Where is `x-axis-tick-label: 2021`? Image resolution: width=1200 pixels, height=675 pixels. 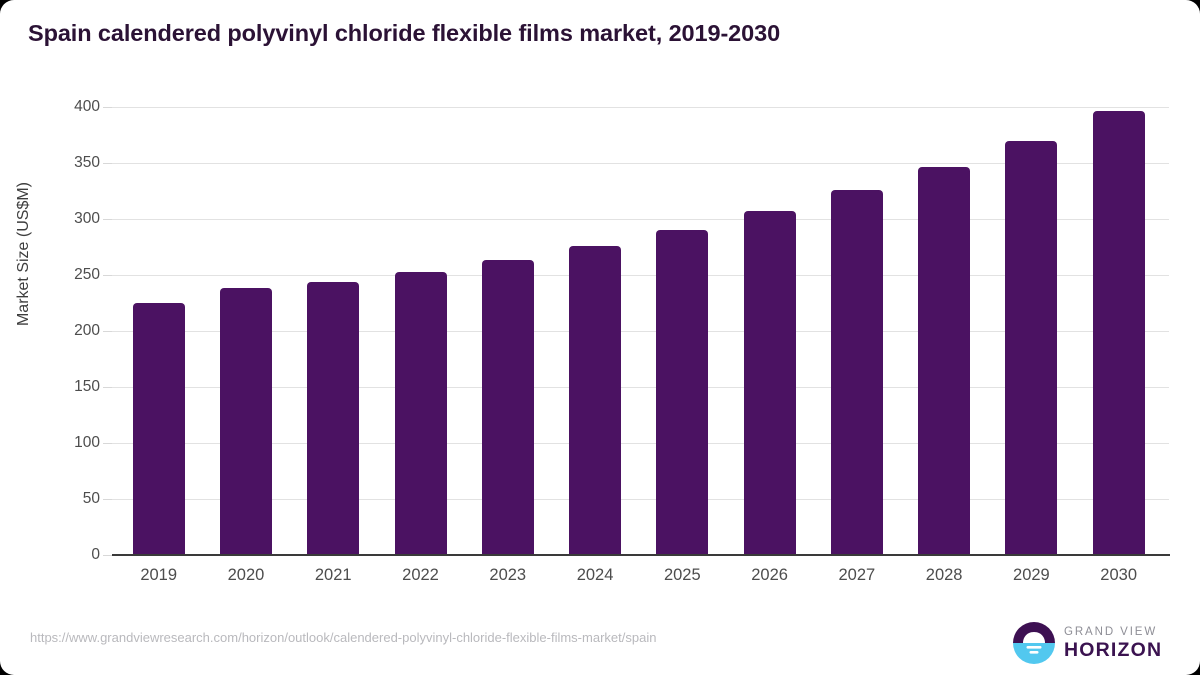
x-axis-tick-label: 2021 is located at coordinates (333, 575).